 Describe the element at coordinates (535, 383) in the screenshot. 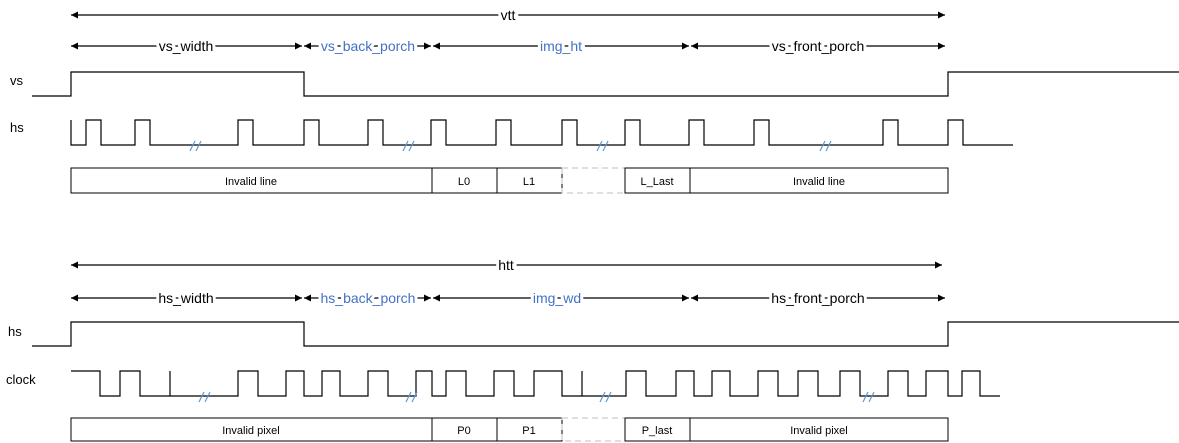

I see `clock-waveform` at that location.